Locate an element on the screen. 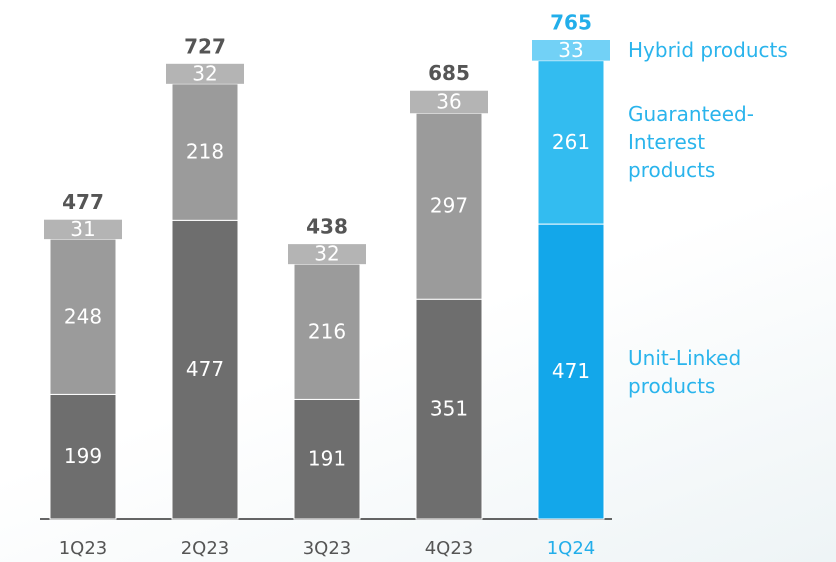  legend-label: Guaranteed-Interest products is located at coordinates (691, 142).